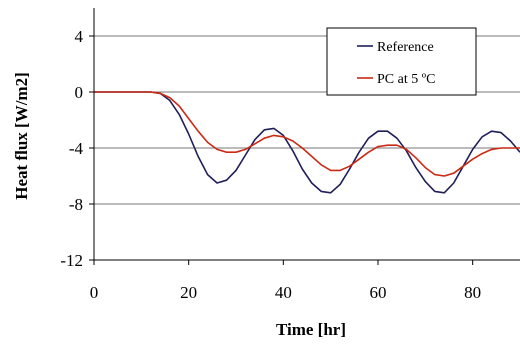 The image size is (520, 345). What do you see at coordinates (79, 92) in the screenshot?
I see `y-tick-label: 0` at bounding box center [79, 92].